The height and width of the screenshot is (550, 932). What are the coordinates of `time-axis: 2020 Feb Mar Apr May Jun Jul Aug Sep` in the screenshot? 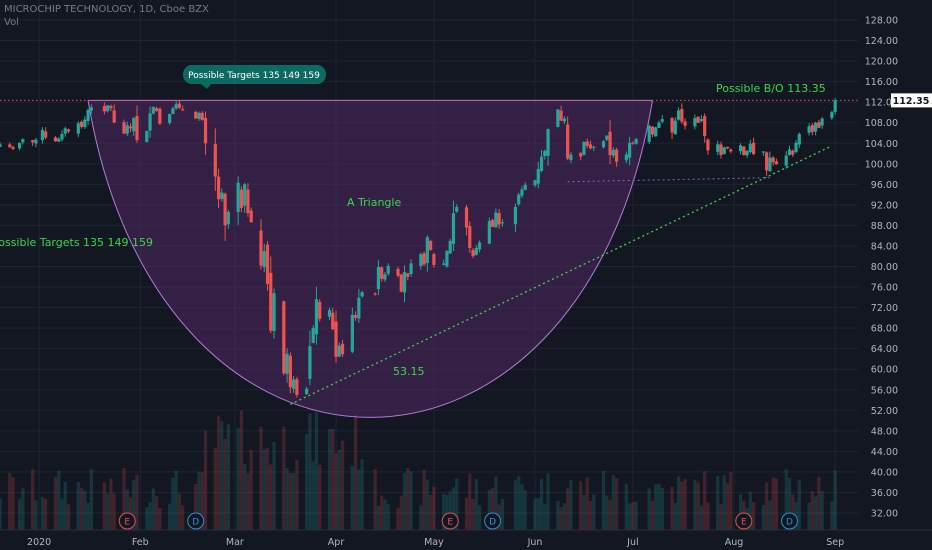 It's located at (466, 538).